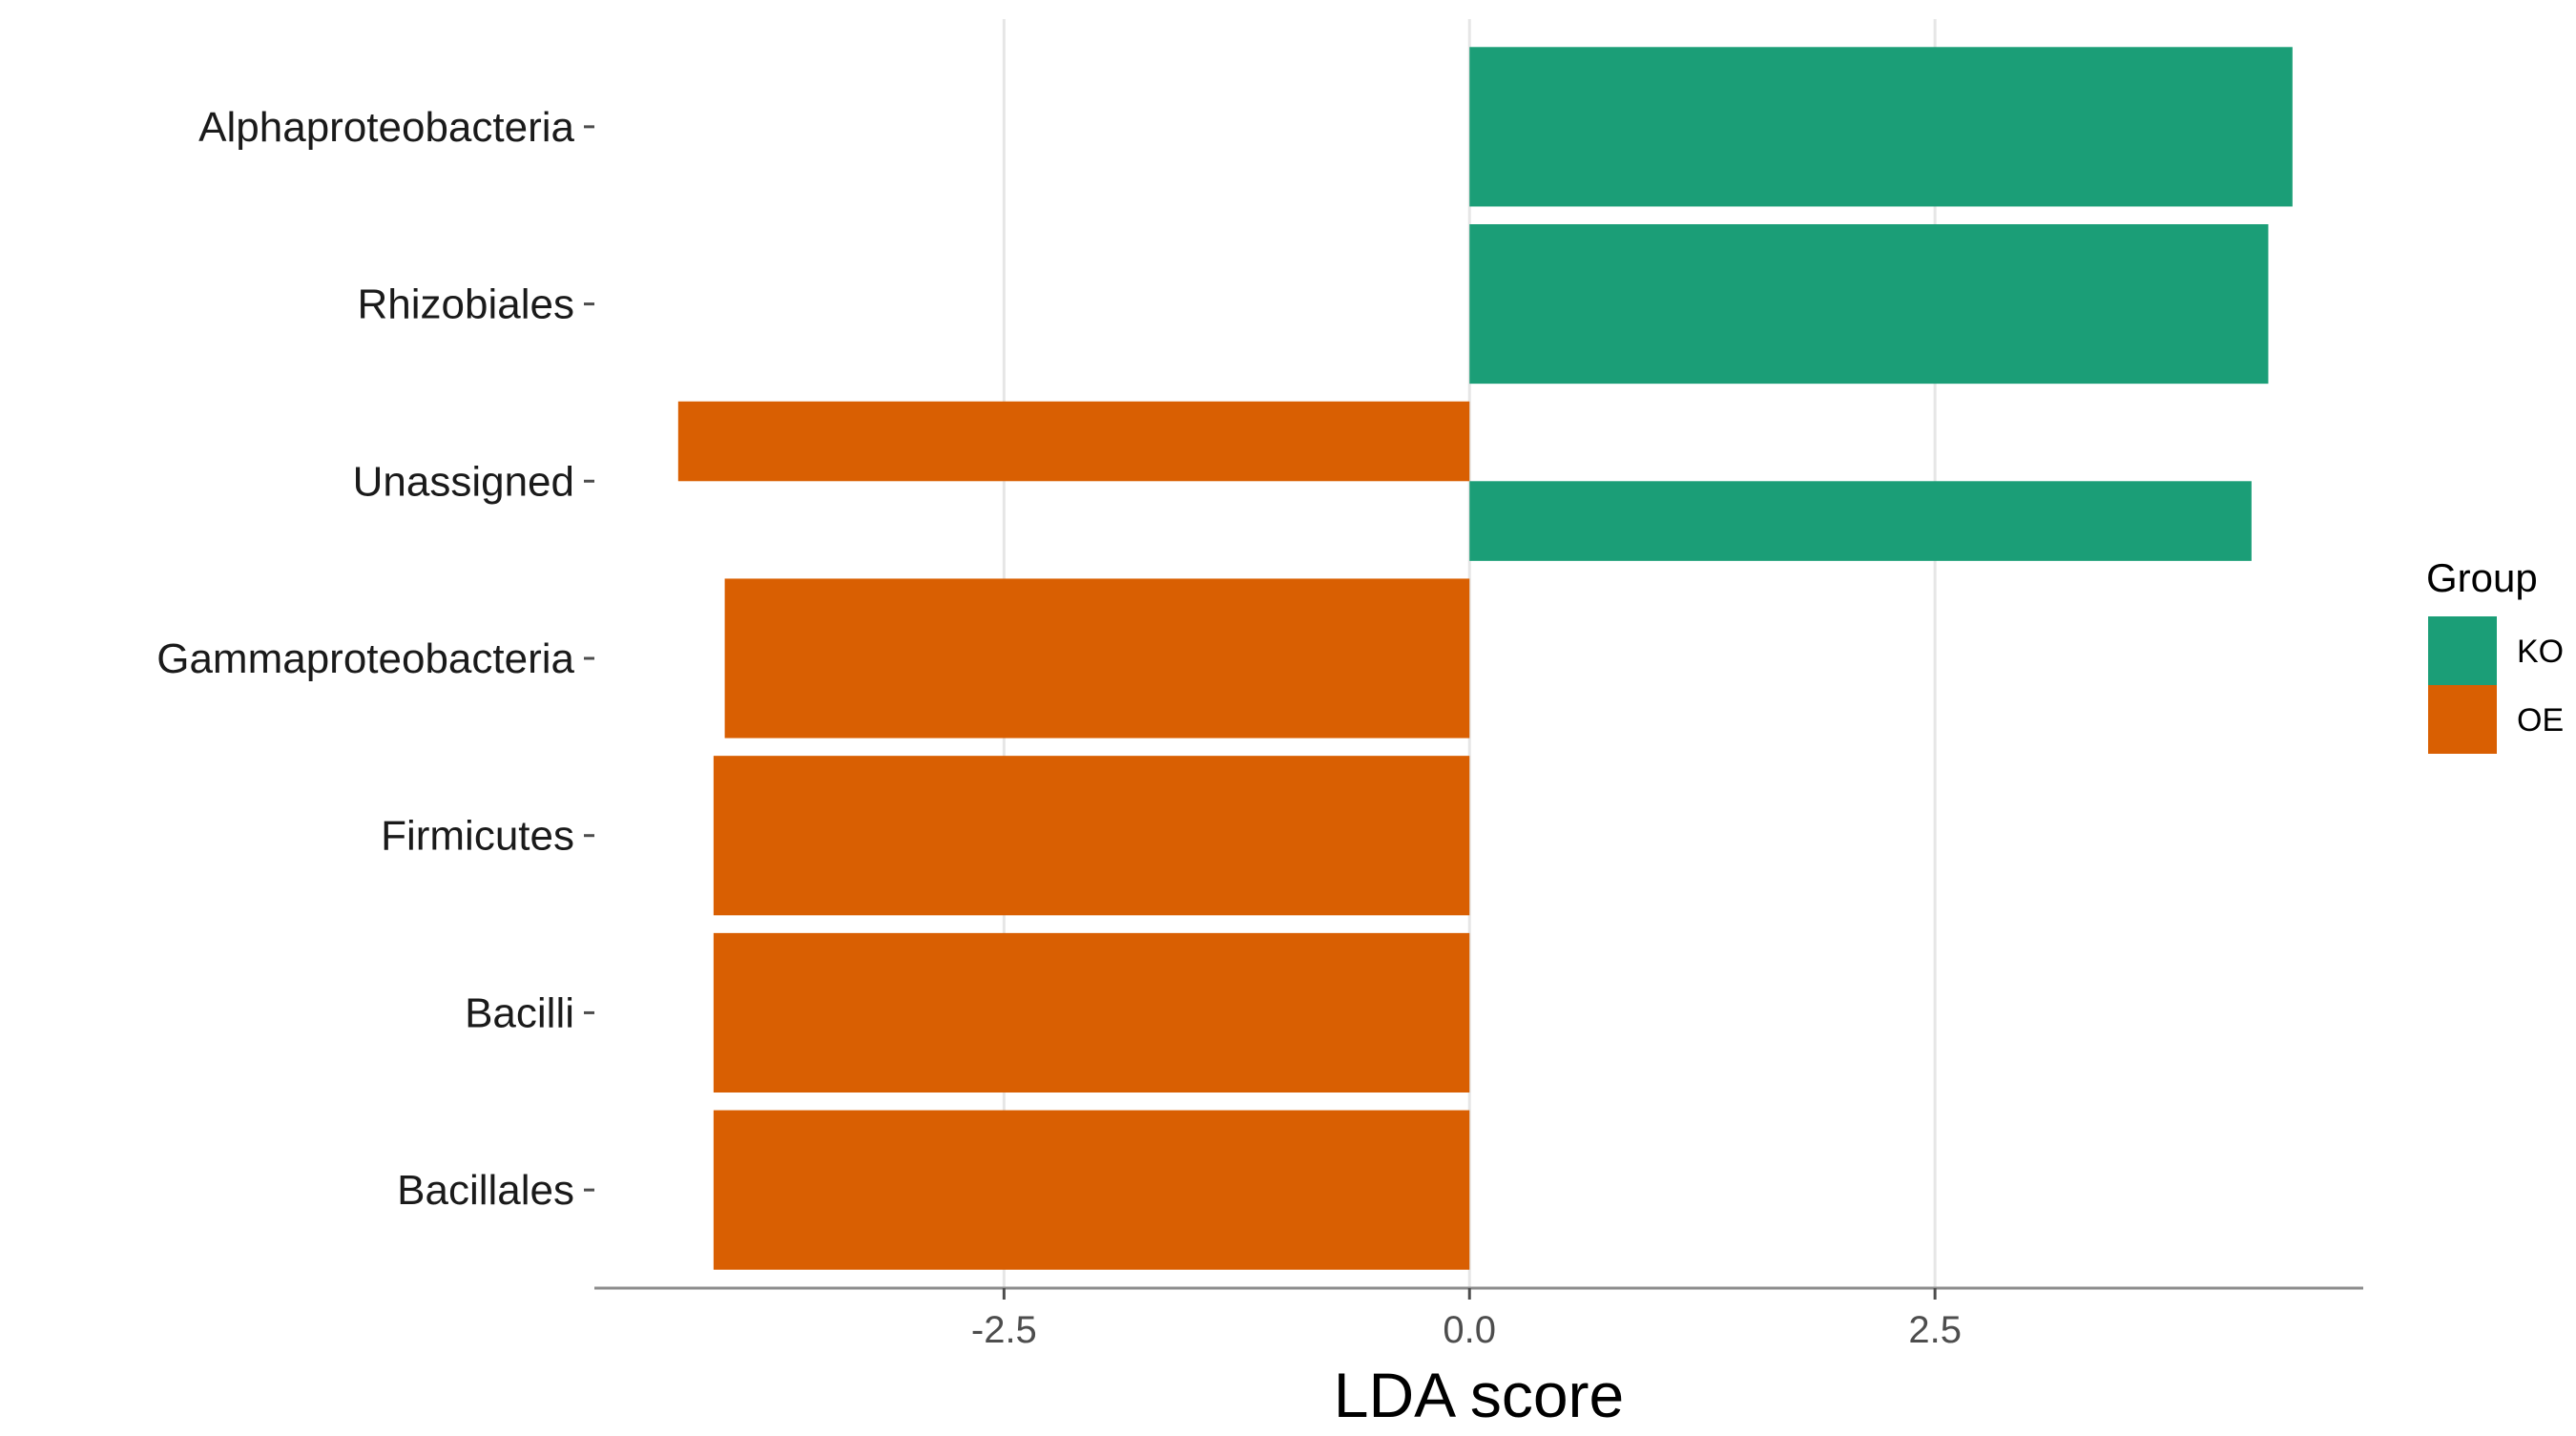  I want to click on x-axis-title: LDA score, so click(1479, 1395).